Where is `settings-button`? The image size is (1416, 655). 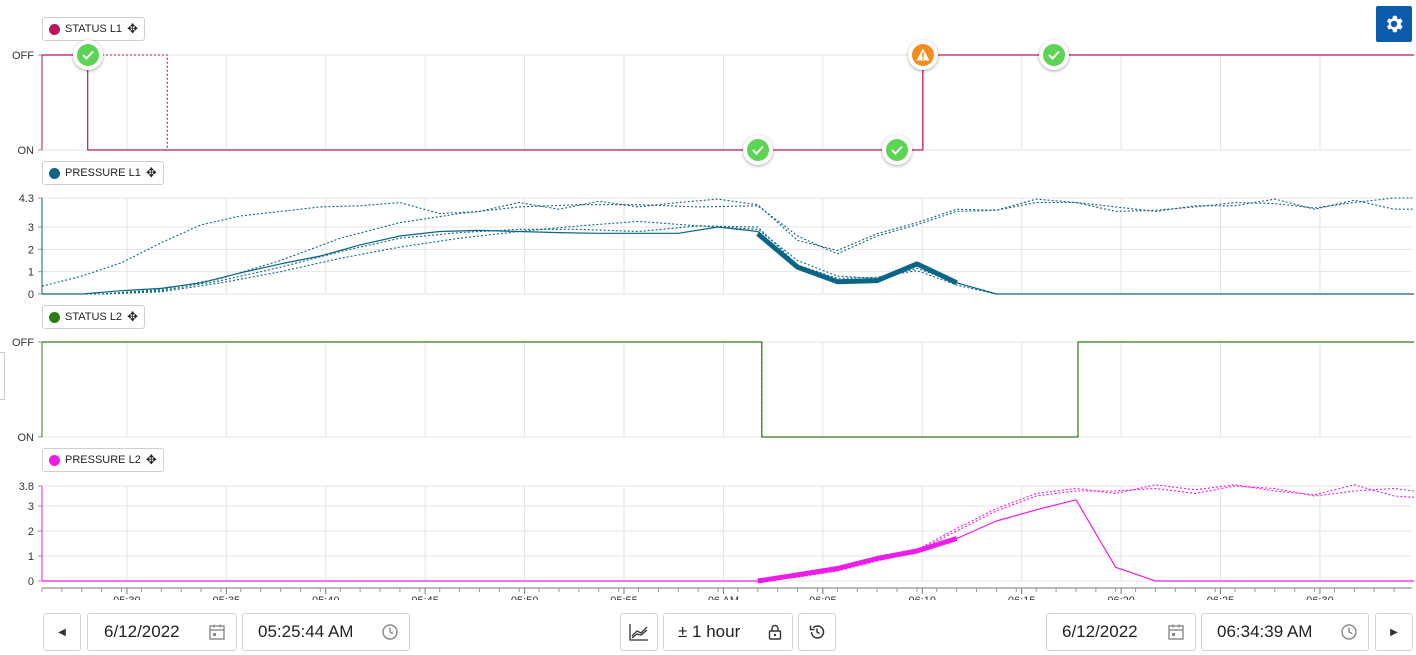 settings-button is located at coordinates (1394, 24).